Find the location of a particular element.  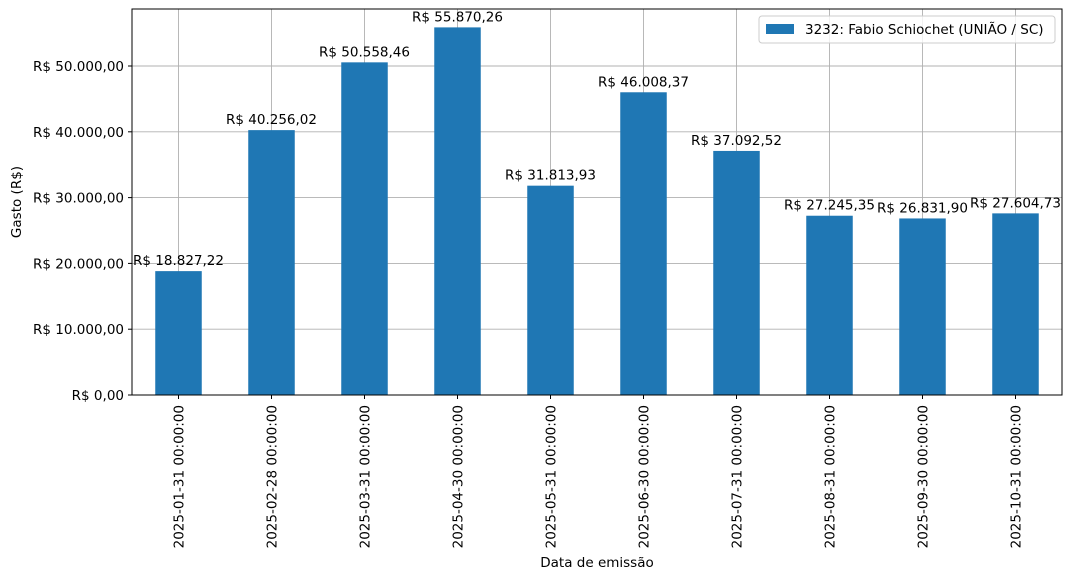

x-tick-label: 2025-03-31 00:00:00 is located at coordinates (366, 476).